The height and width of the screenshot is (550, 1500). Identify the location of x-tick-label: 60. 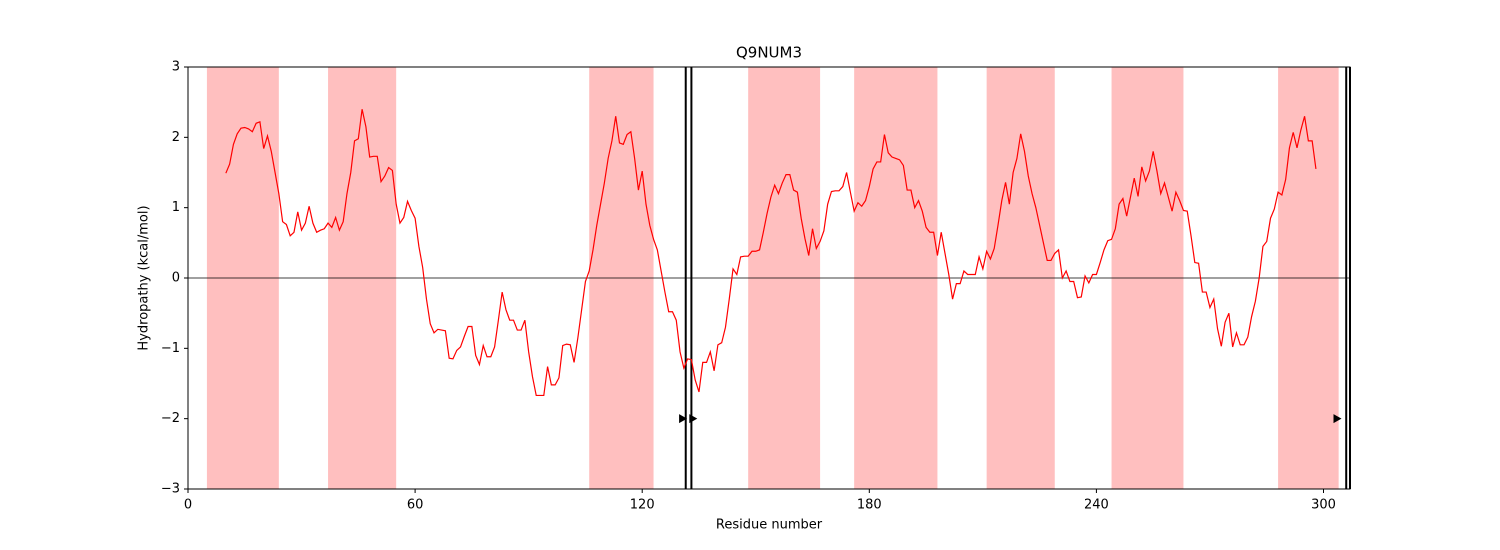
(415, 505).